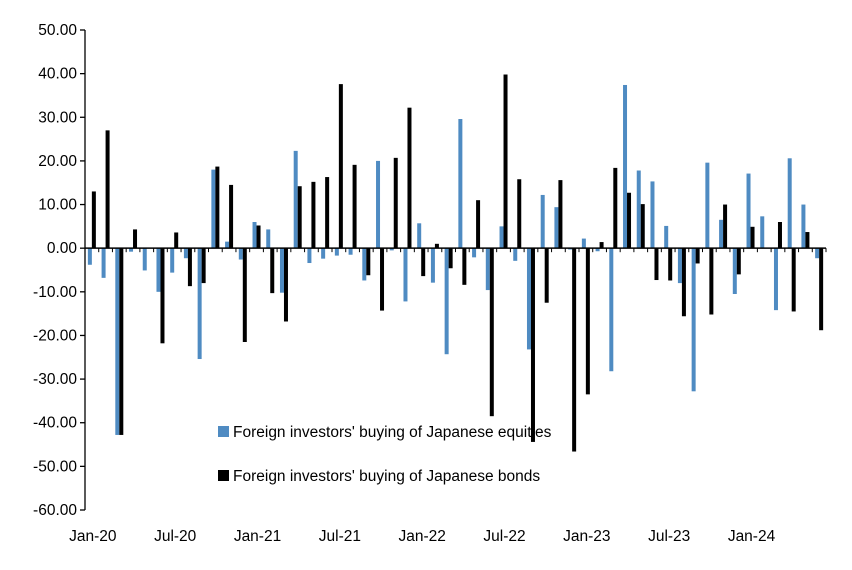 The width and height of the screenshot is (852, 570). What do you see at coordinates (223, 431) in the screenshot?
I see `legend-swatch-equities` at bounding box center [223, 431].